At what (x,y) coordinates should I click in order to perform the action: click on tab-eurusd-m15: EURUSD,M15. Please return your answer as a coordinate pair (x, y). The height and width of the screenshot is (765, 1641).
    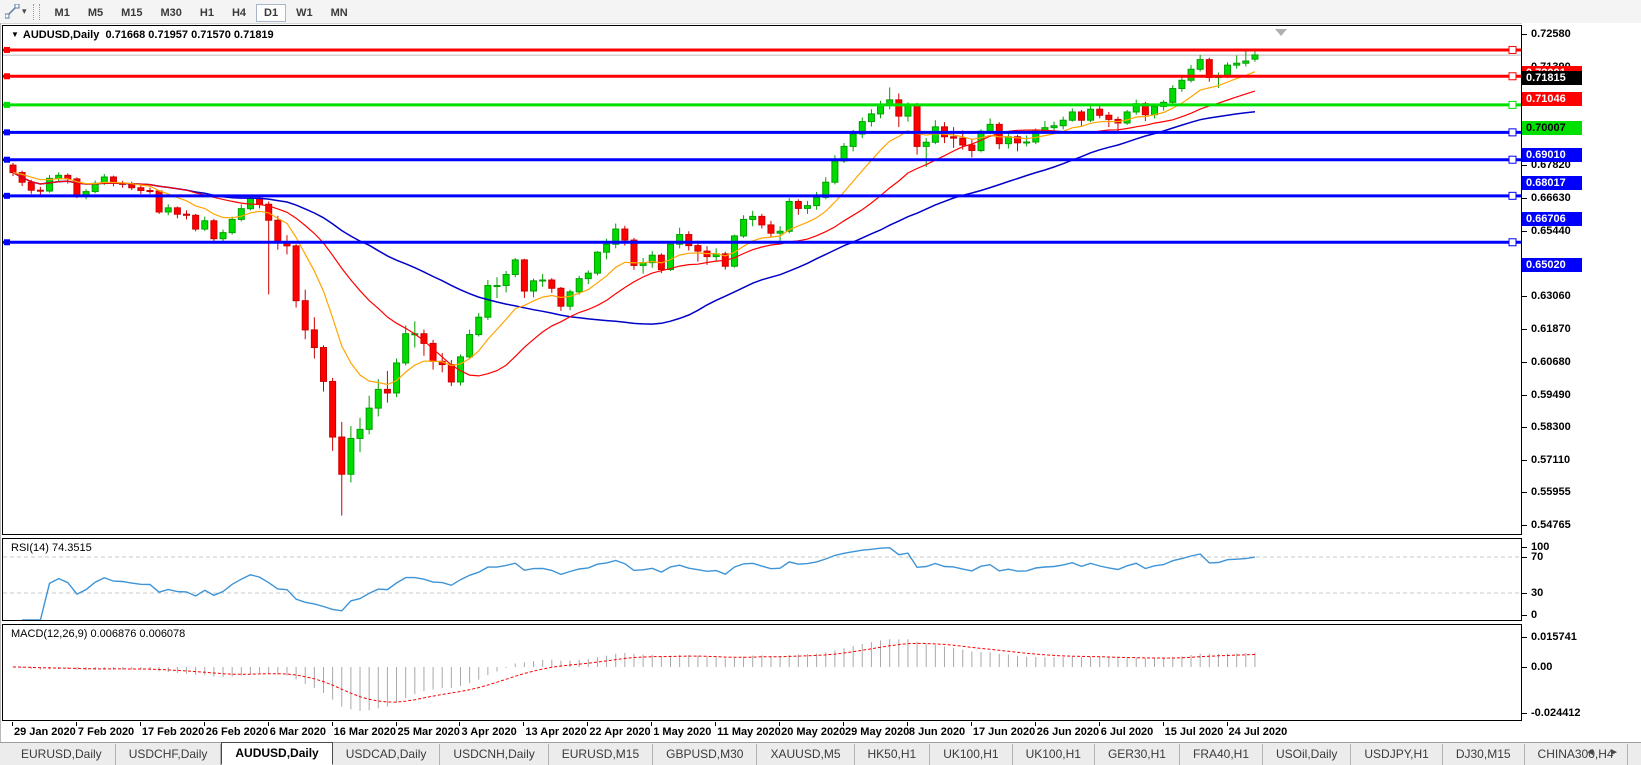
    Looking at the image, I should click on (601, 754).